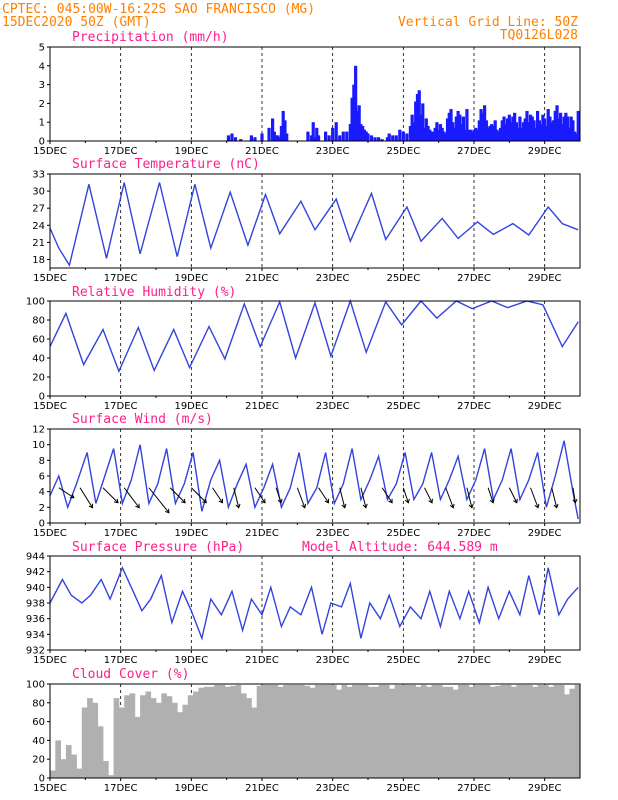  Describe the element at coordinates (38, 445) in the screenshot. I see `y-tick-label: 10` at that location.